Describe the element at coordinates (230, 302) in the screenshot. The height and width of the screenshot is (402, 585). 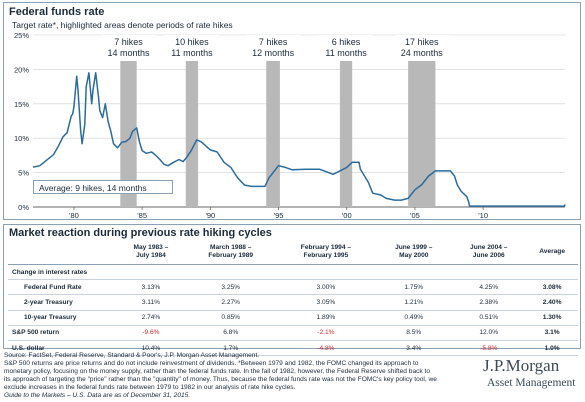
I see `table-cell: 2.27%` at that location.